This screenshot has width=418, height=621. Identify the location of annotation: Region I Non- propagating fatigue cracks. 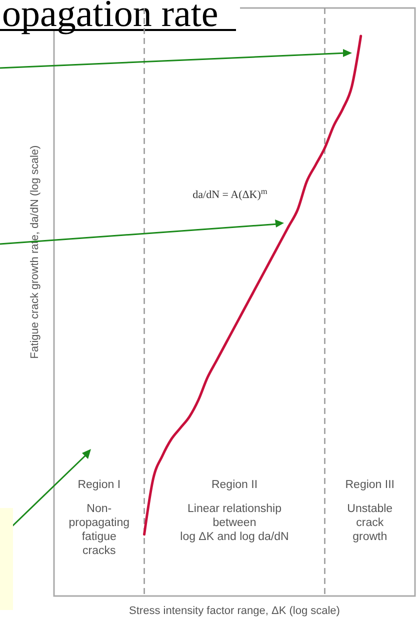
(99, 518).